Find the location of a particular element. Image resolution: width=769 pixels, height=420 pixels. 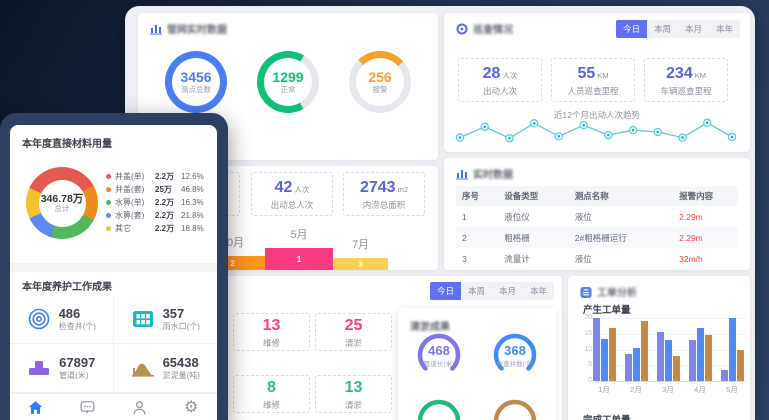

donut-center: 346.78万 总计 is located at coordinates (62, 203).